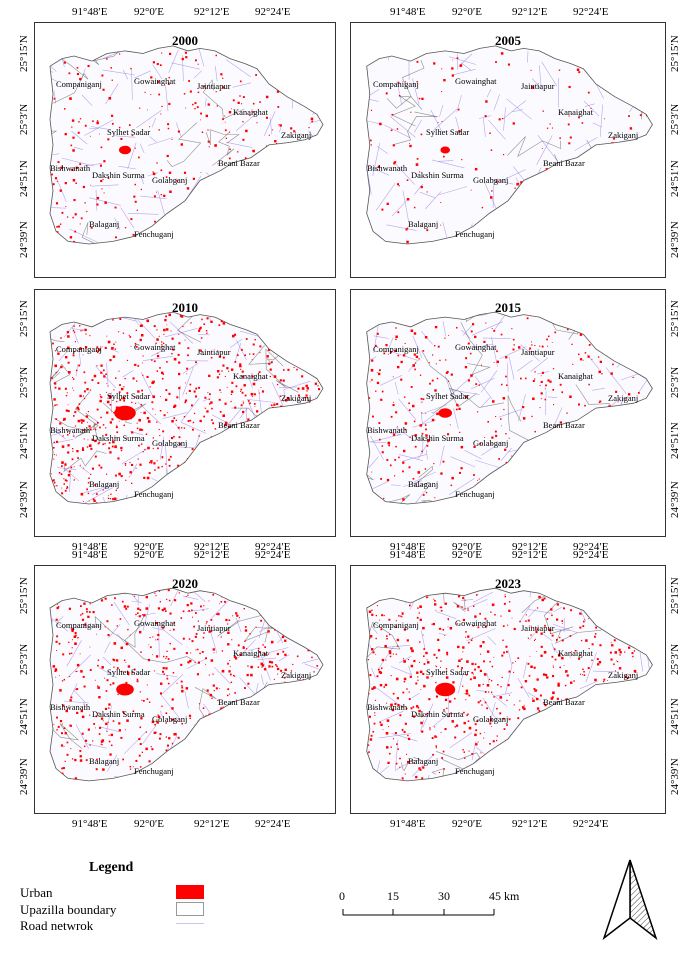  Describe the element at coordinates (185, 583) in the screenshot. I see `panel-year-title: 2020` at that location.